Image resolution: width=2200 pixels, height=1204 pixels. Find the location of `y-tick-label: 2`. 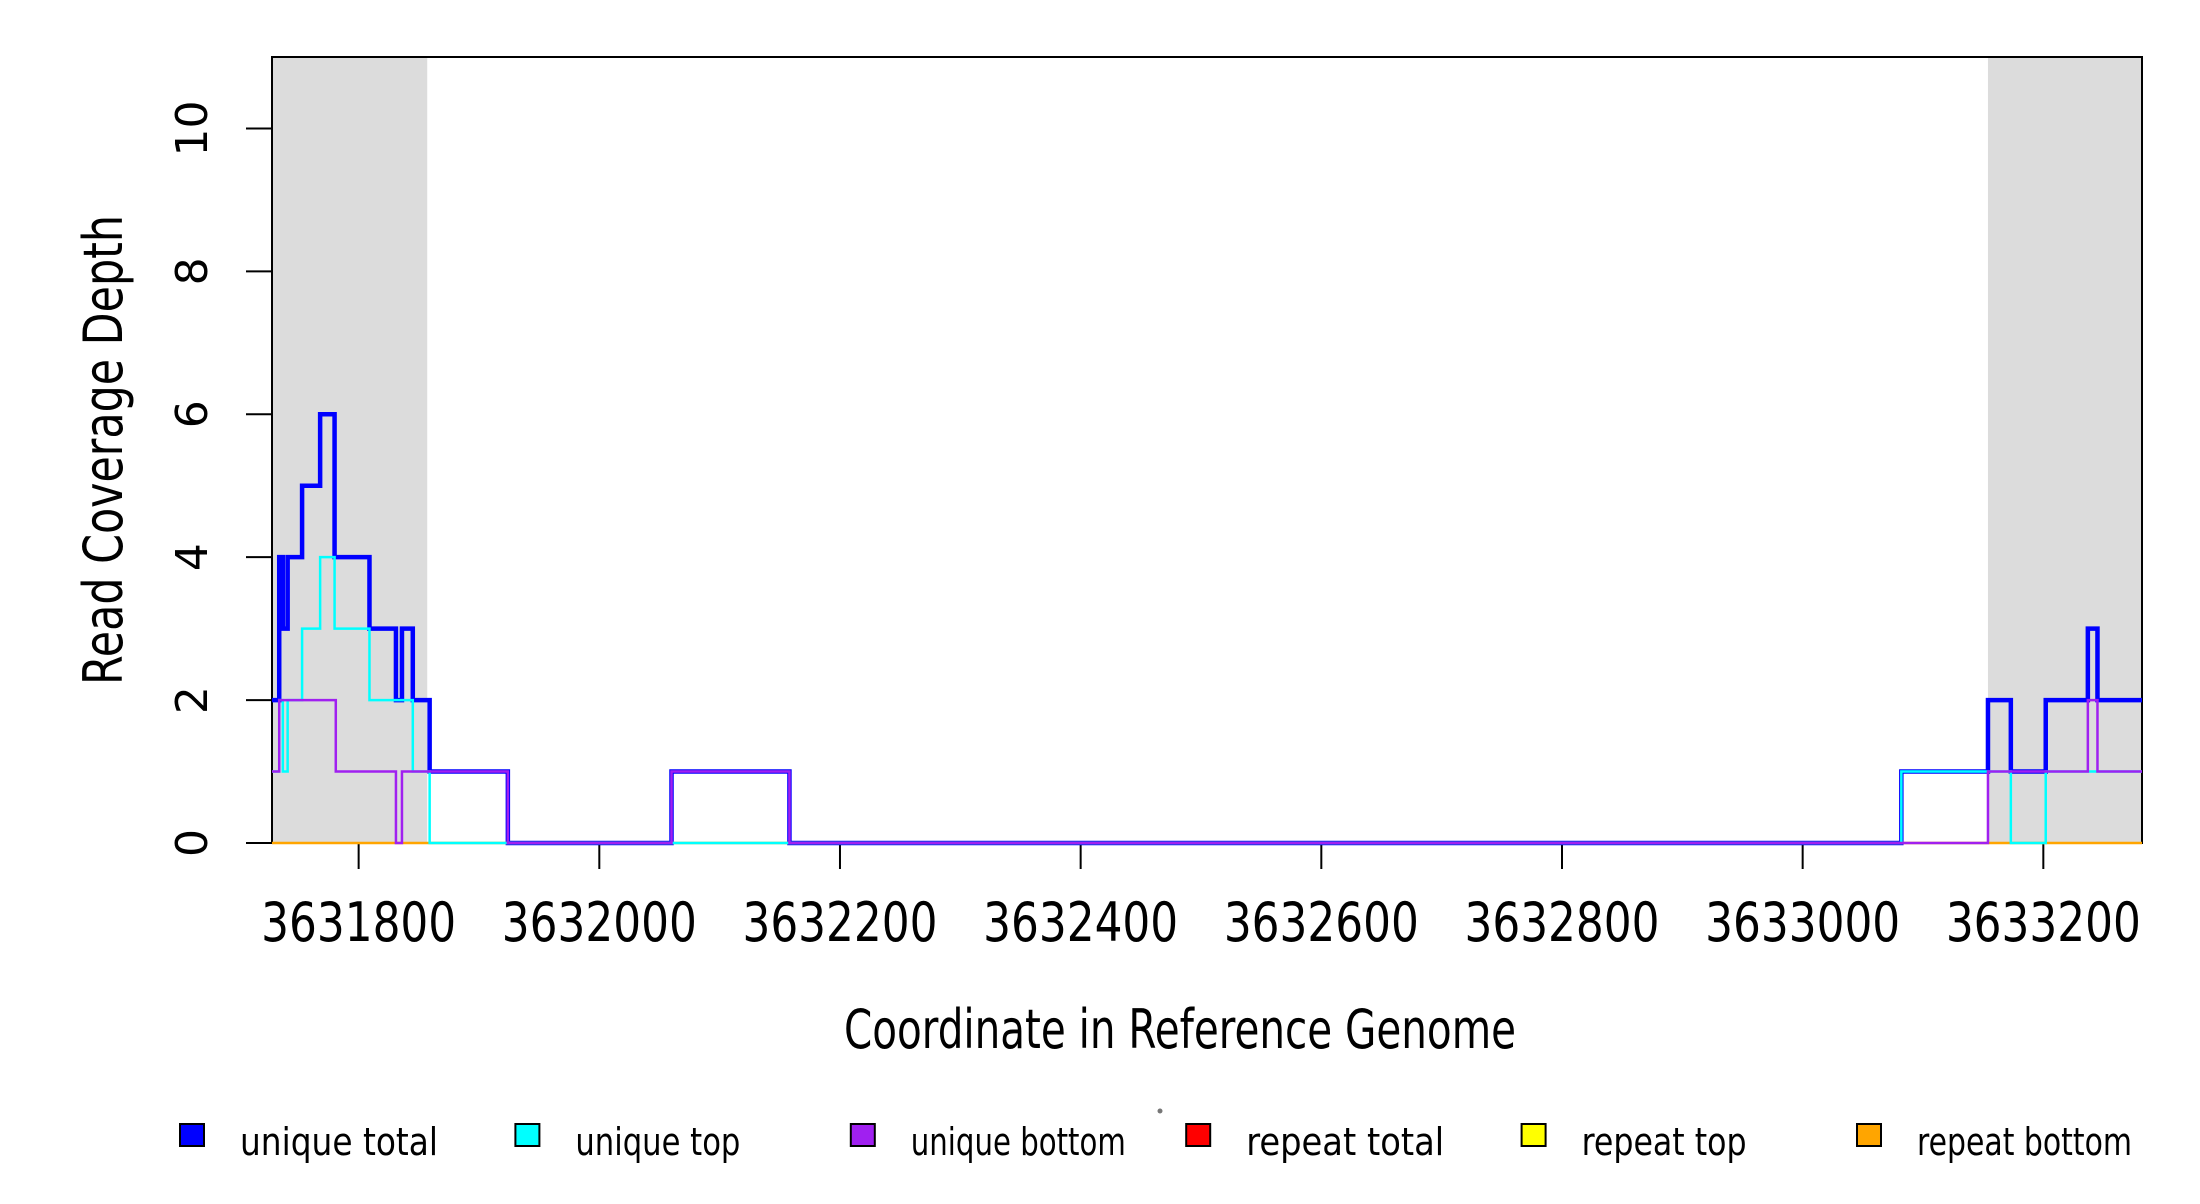

y-tick-label: 2 is located at coordinates (192, 700).